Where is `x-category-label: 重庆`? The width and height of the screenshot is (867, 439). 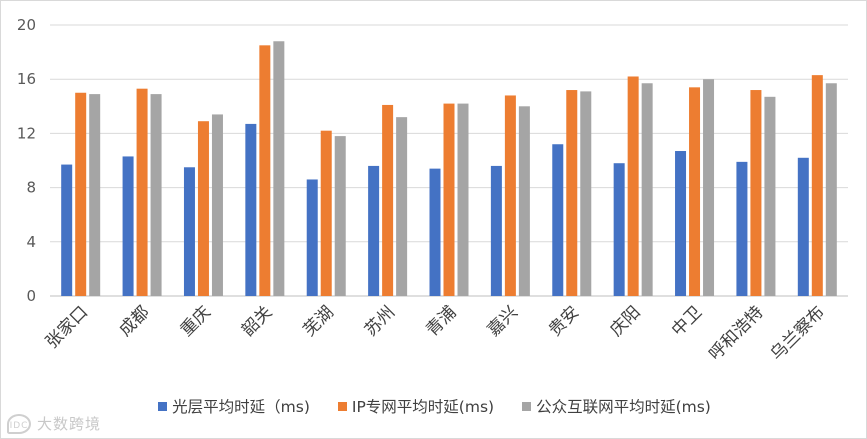
x-category-label: 重庆 is located at coordinates (196, 321).